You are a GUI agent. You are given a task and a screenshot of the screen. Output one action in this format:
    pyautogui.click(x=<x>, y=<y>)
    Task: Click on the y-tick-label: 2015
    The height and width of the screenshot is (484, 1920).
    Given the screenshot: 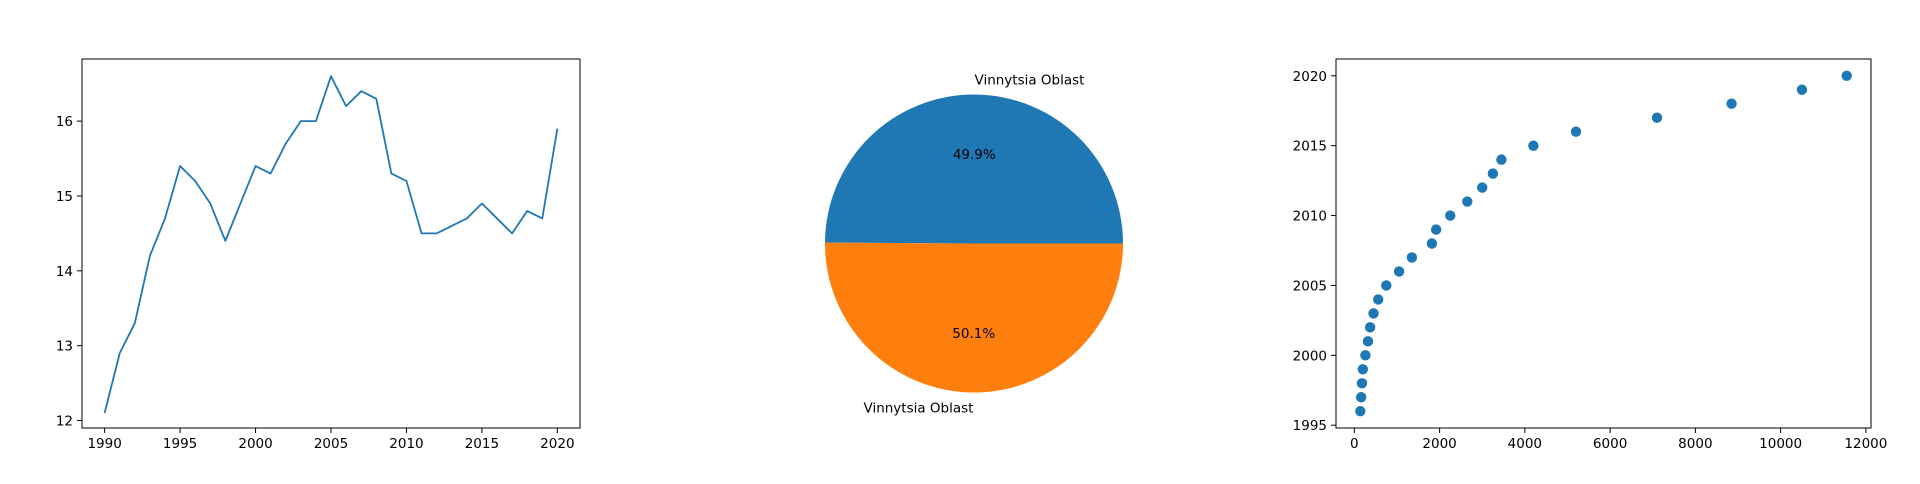 What is the action you would take?
    pyautogui.click(x=1310, y=147)
    